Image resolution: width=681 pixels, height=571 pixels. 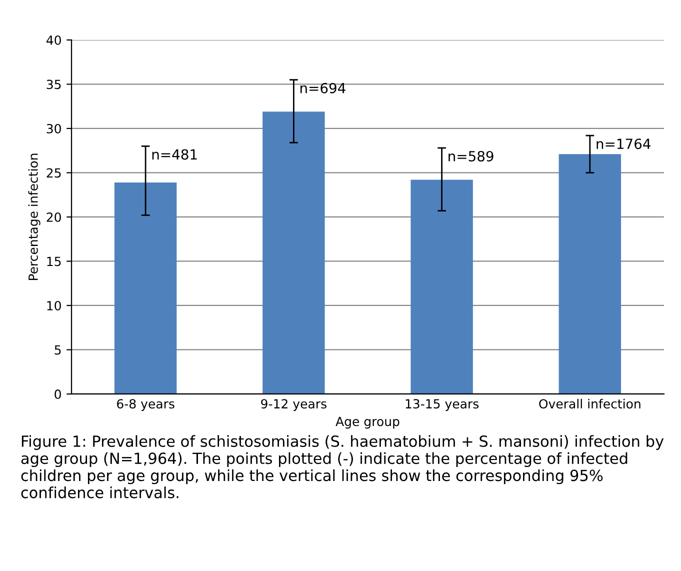 What do you see at coordinates (342, 466) in the screenshot?
I see `caption: Figure 1: Prevalence of schistosomiasis (S. haematobium + S. mansoni) infection by age group (N=1,964). The points plotted (-) indicate the percentage of infected children per age group, while the vertical lines show the corresponding 95% confidence intervals.` at bounding box center [342, 466].